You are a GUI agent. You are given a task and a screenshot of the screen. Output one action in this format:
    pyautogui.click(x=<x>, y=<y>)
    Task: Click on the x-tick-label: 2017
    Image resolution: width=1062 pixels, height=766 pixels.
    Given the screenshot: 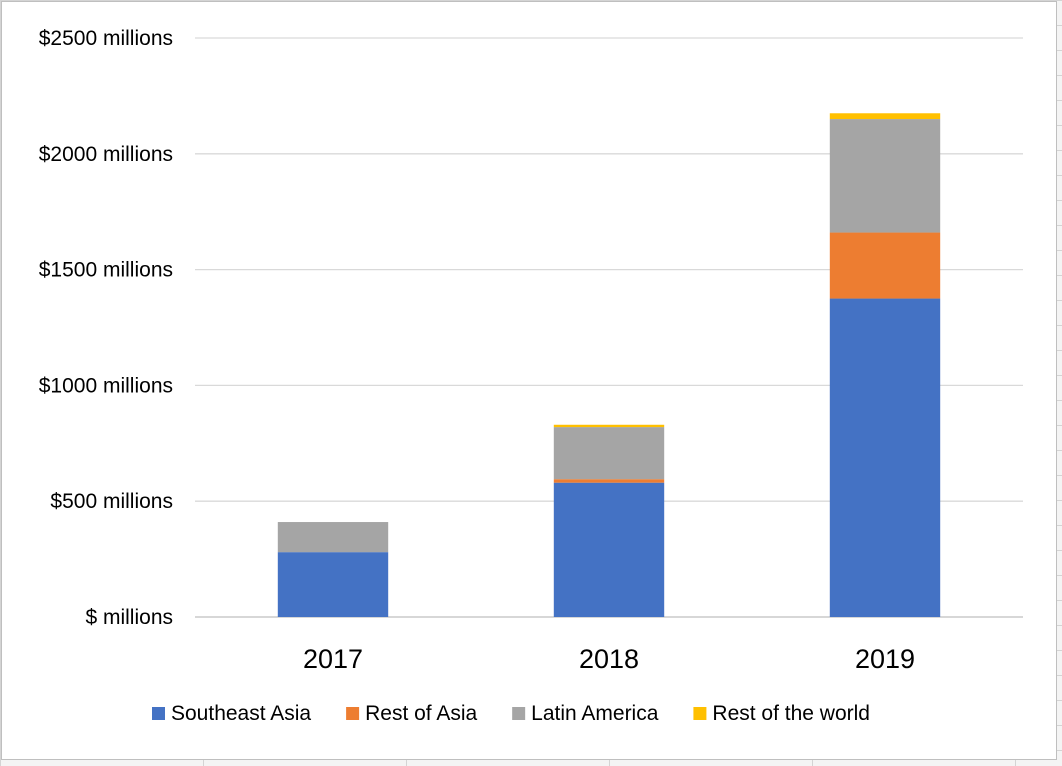 What is the action you would take?
    pyautogui.click(x=333, y=659)
    